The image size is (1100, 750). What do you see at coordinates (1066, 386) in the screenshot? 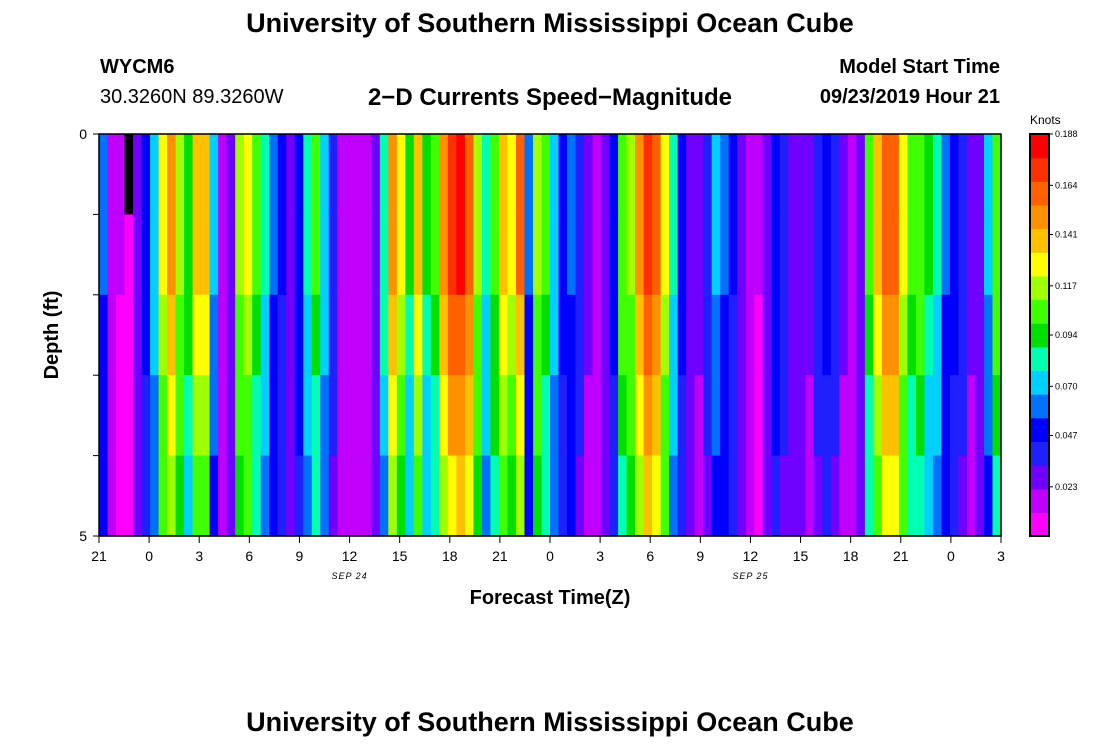
I see `colorbar-tick-label: 0.070` at bounding box center [1066, 386].